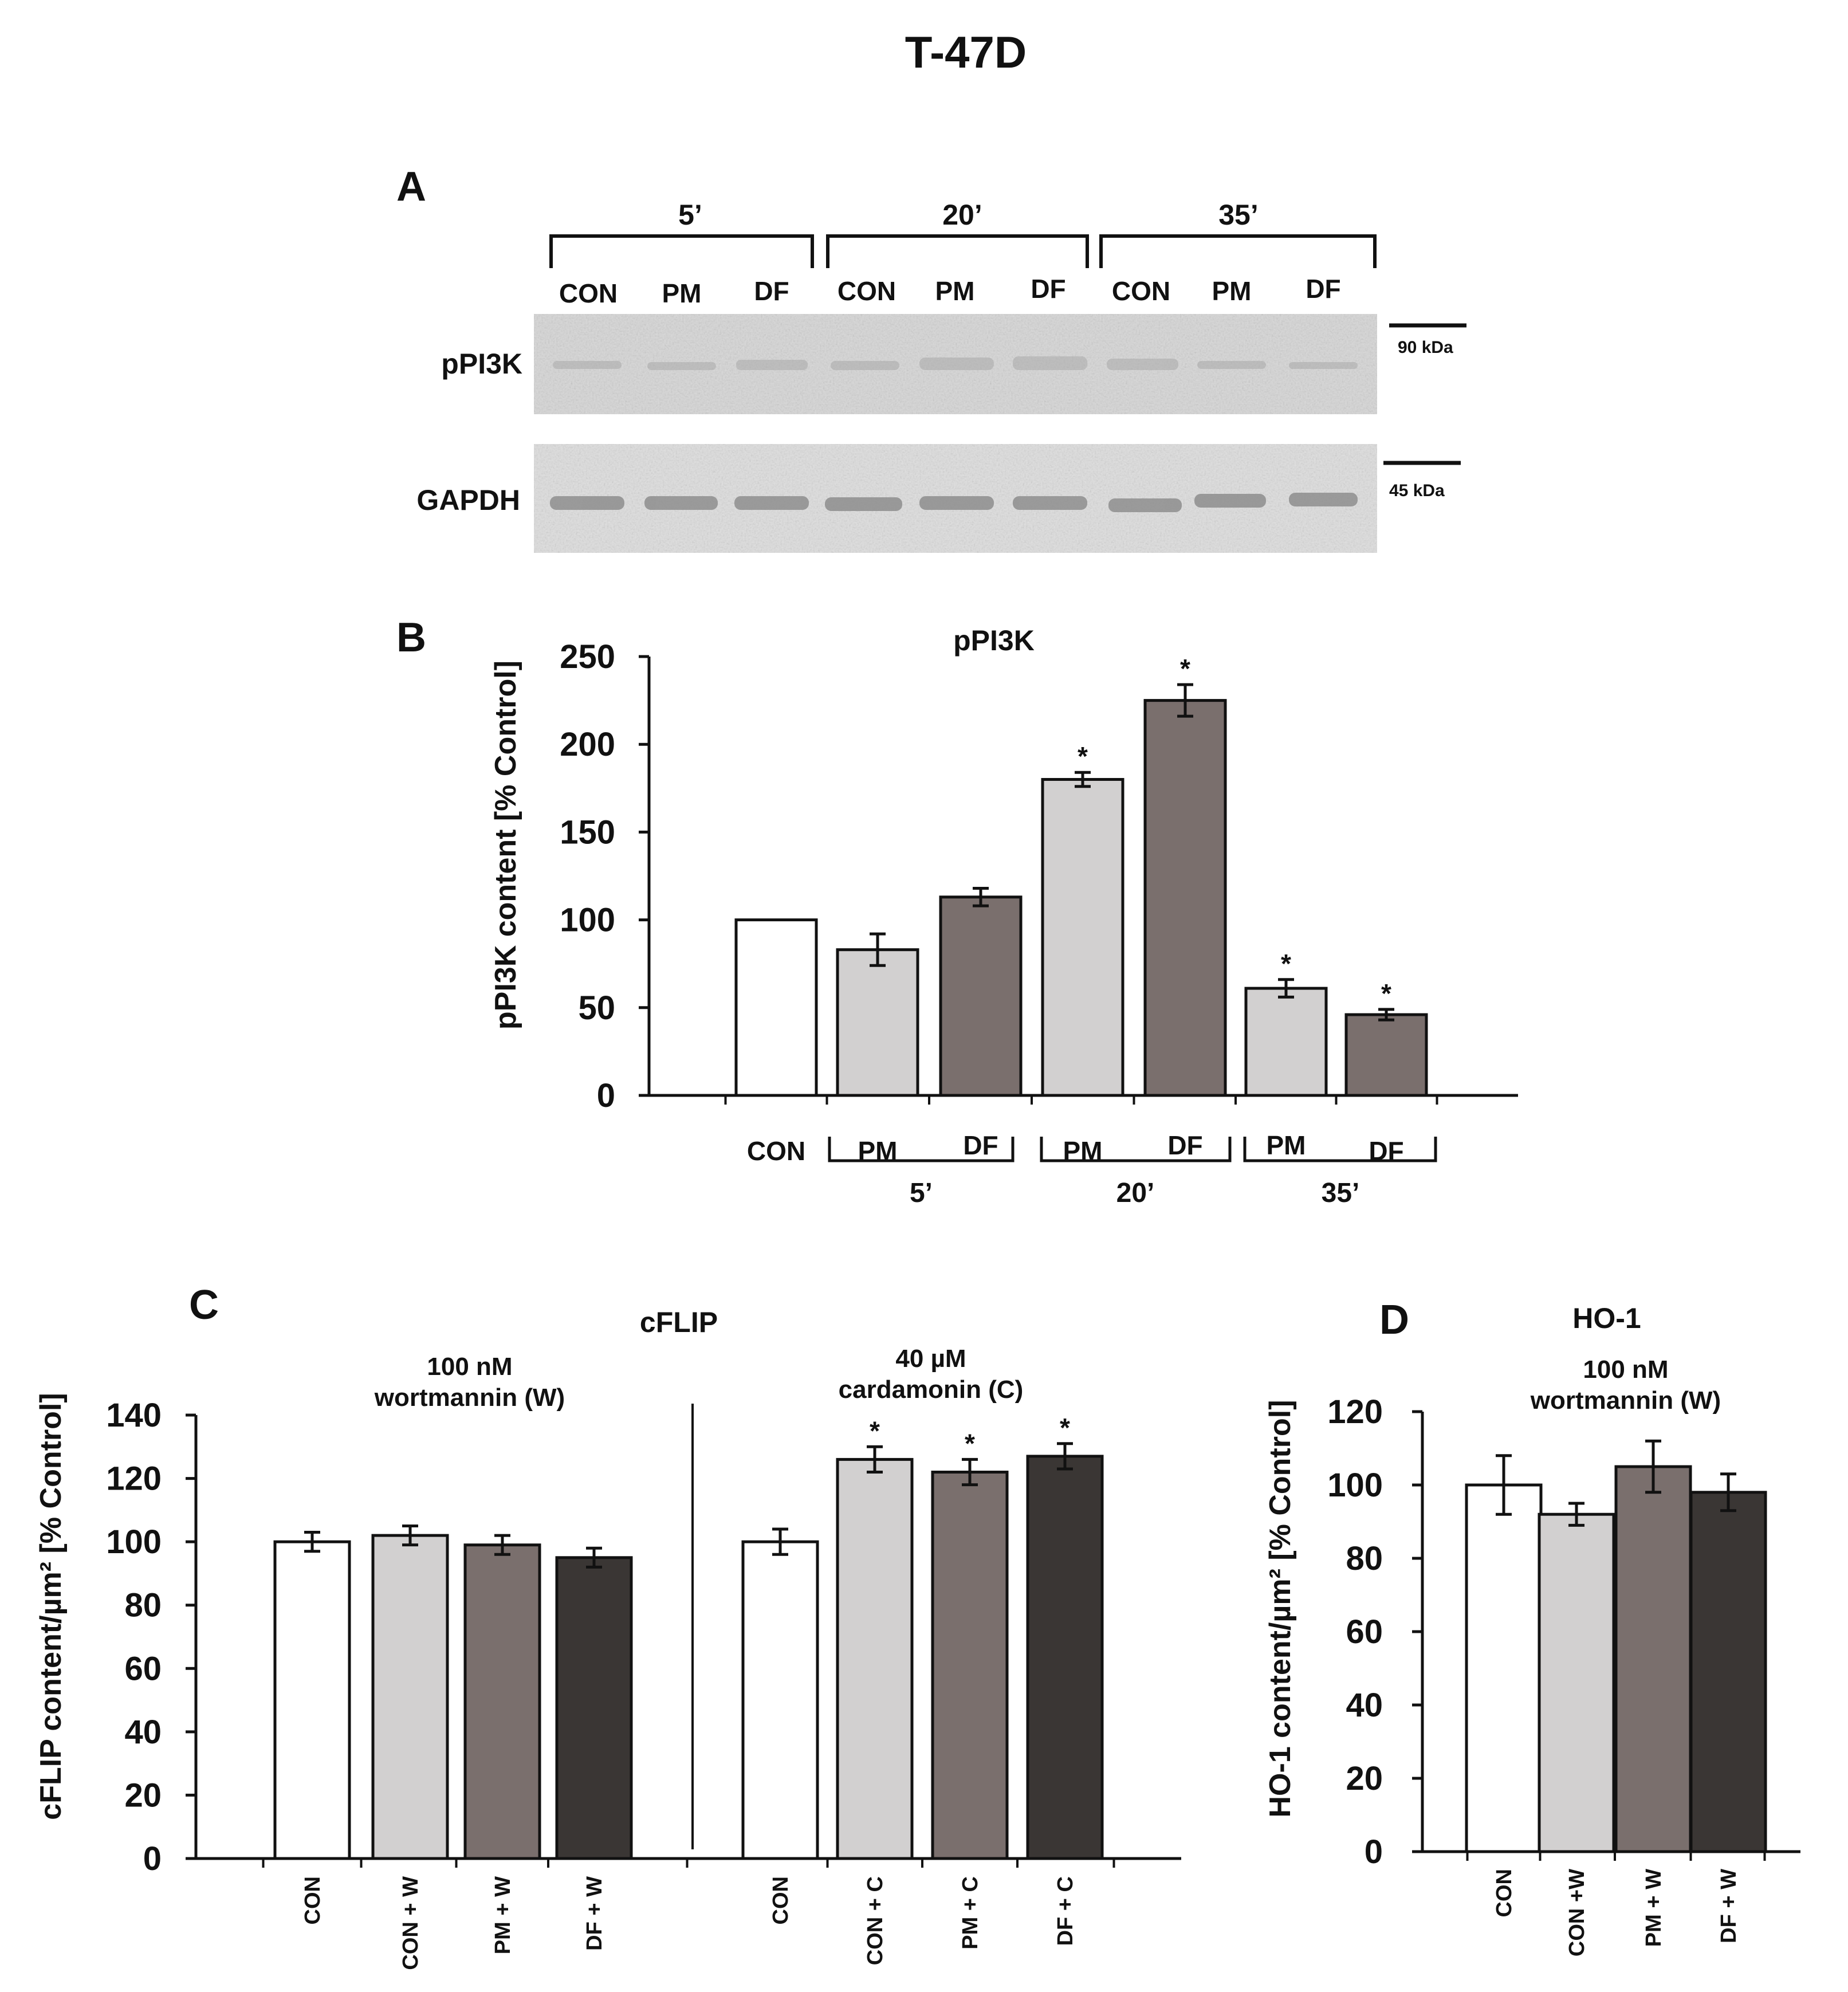  What do you see at coordinates (587, 832) in the screenshot?
I see `y-tick-label: 150` at bounding box center [587, 832].